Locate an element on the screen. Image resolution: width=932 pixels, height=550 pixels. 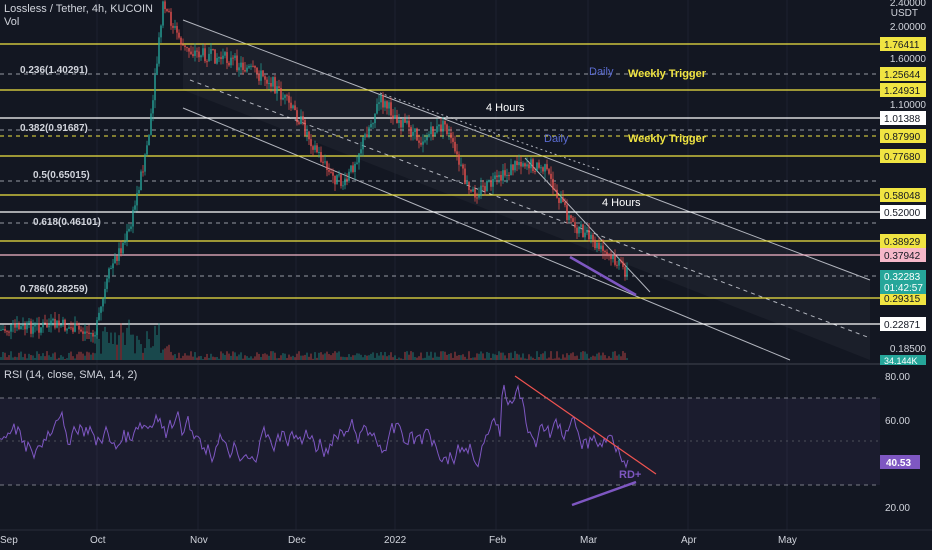
rsi-line is located at coordinates (314, 426).